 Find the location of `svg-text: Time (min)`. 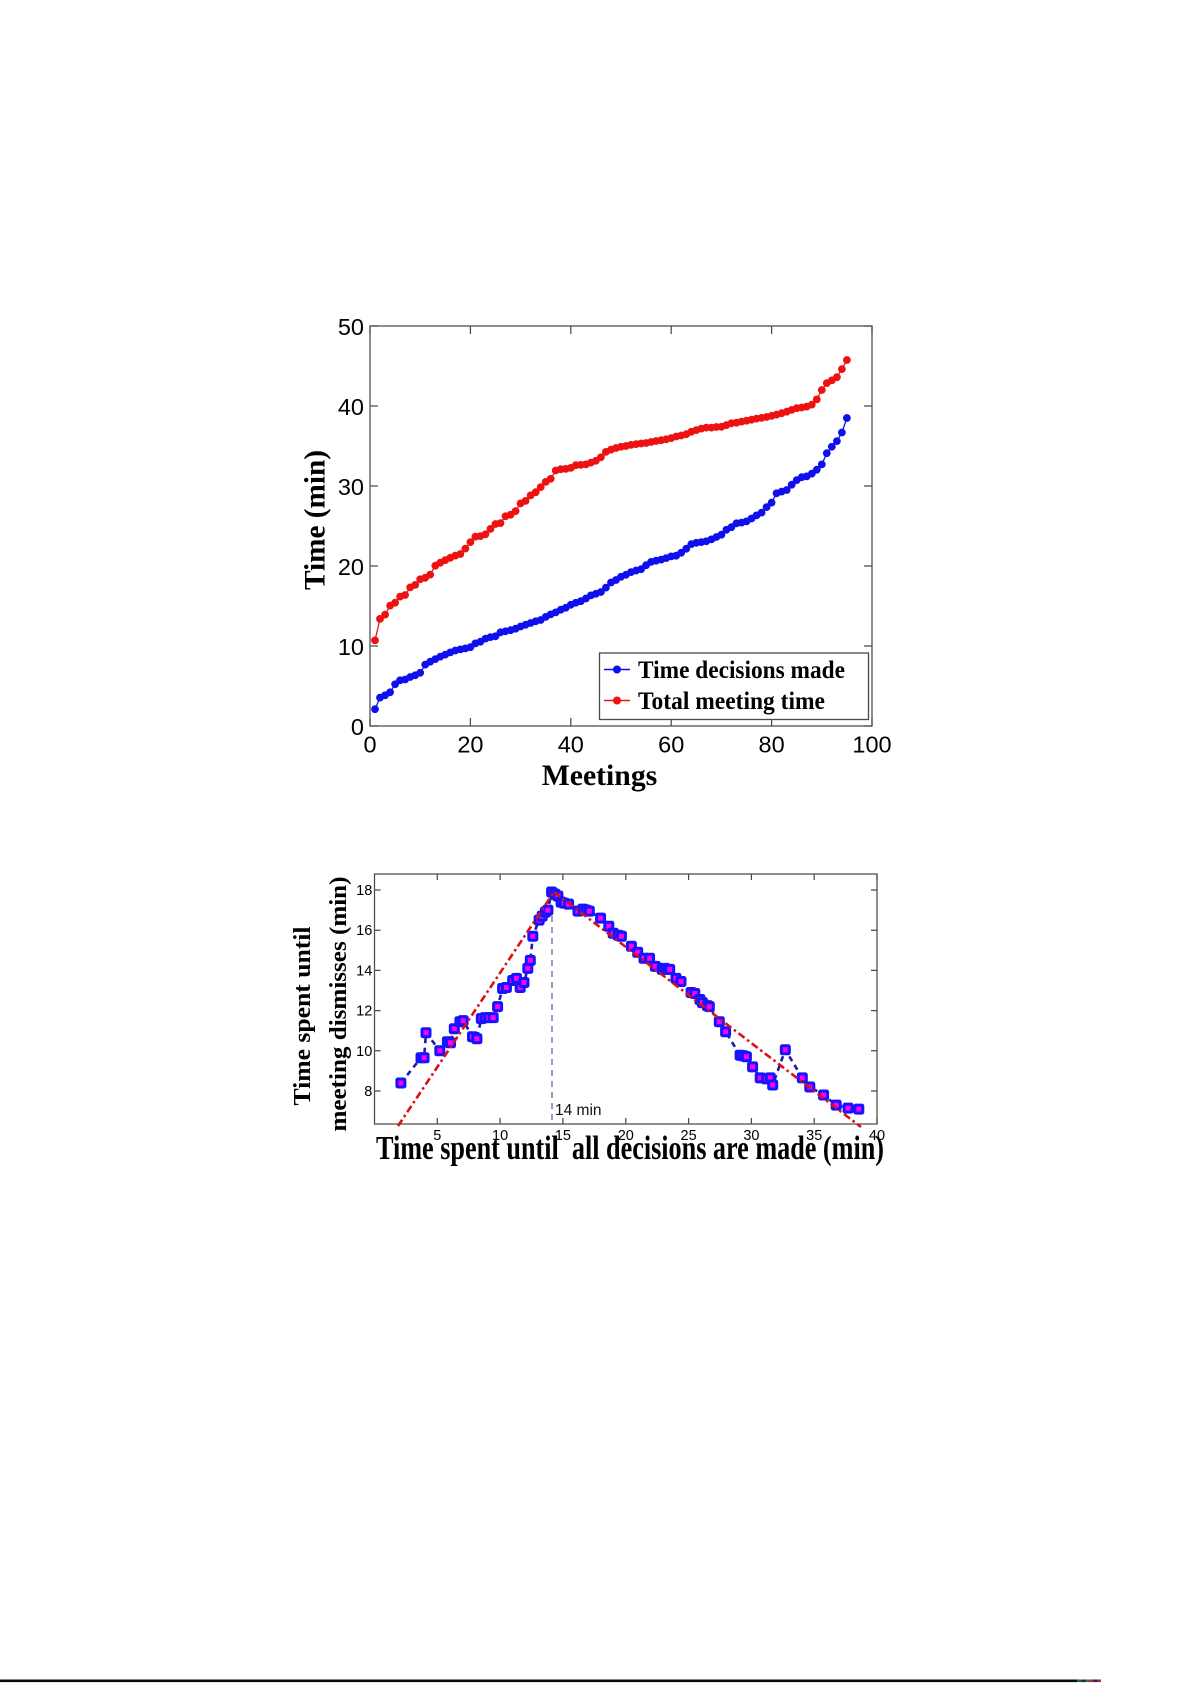

svg-text: Time (min) is located at coordinates (315, 520).